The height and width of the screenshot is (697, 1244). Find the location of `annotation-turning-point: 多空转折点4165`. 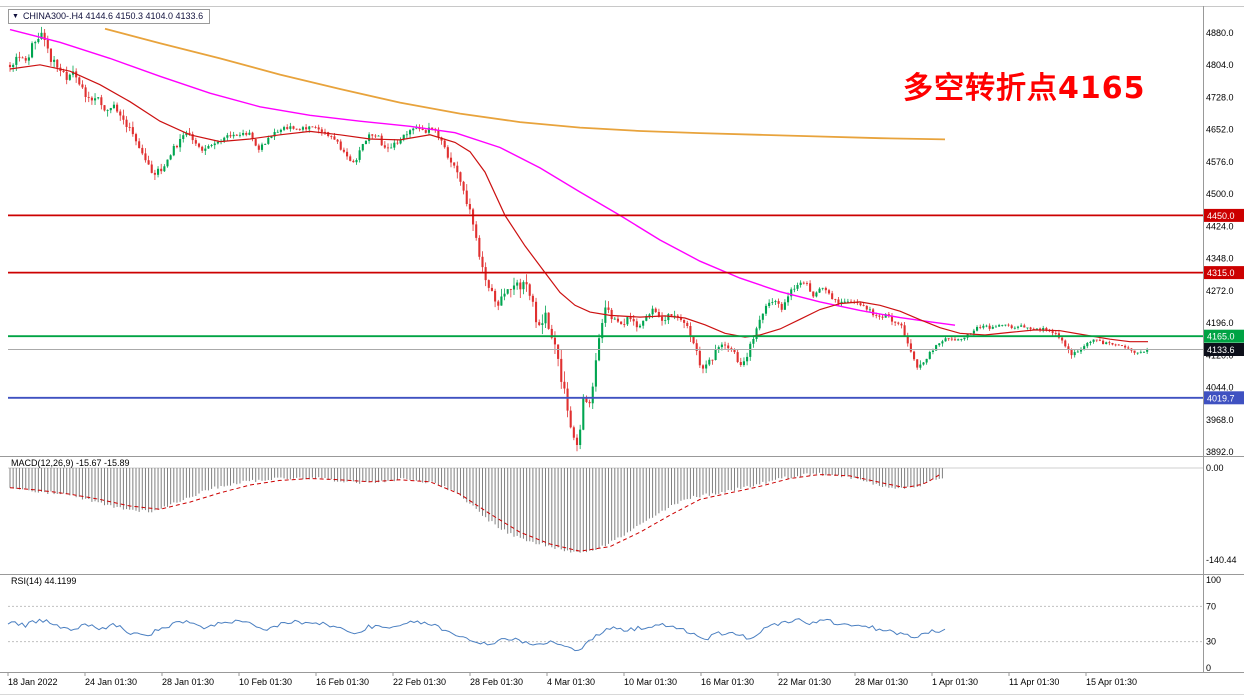

annotation-turning-point: 多空转折点4165 is located at coordinates (1024, 88).